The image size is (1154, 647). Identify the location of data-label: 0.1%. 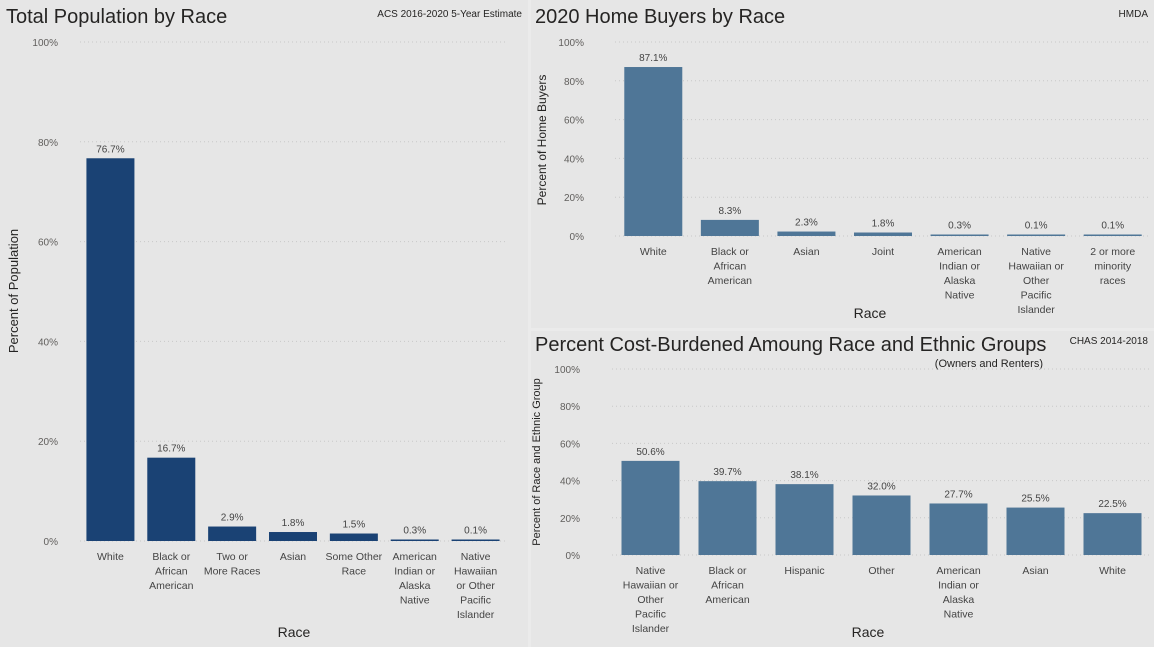
(475, 531).